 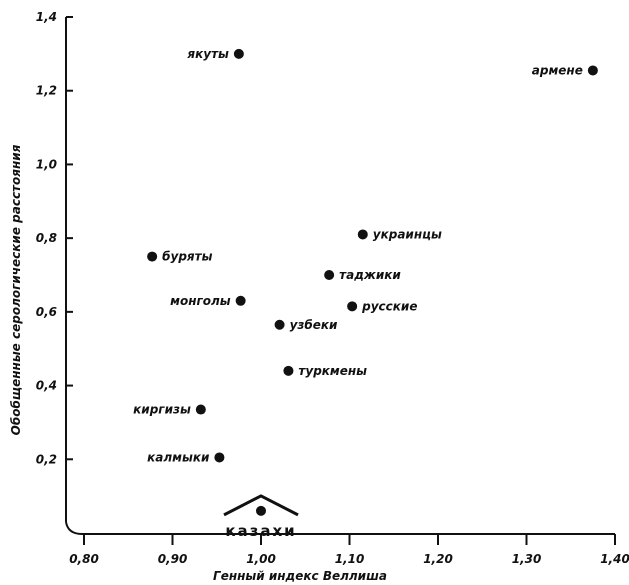 What do you see at coordinates (200, 409) in the screenshot?
I see `point-киргизы` at bounding box center [200, 409].